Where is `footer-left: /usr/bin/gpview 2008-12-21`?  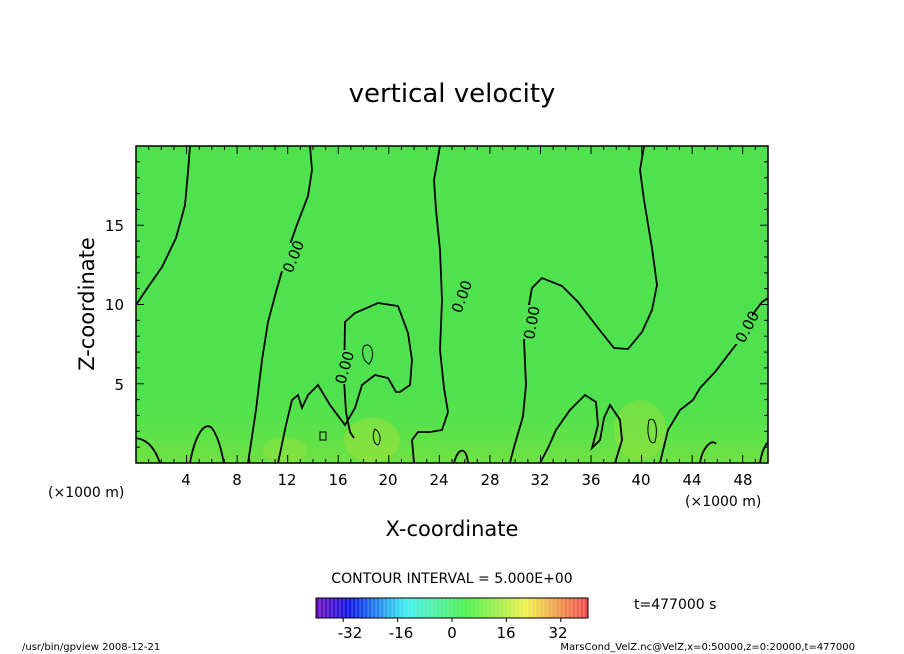 footer-left: /usr/bin/gpview 2008-12-21 is located at coordinates (91, 647).